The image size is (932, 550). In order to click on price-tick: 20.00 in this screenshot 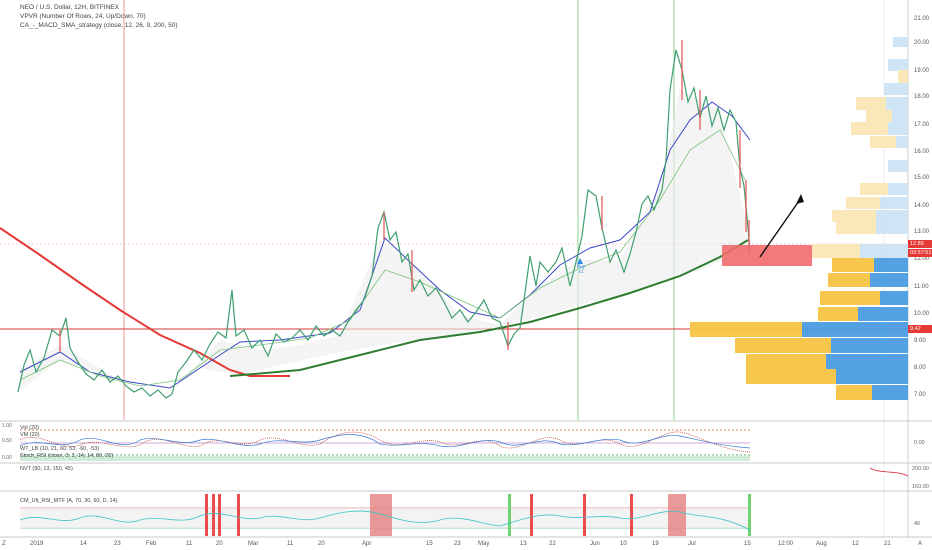, I will do `click(922, 43)`.